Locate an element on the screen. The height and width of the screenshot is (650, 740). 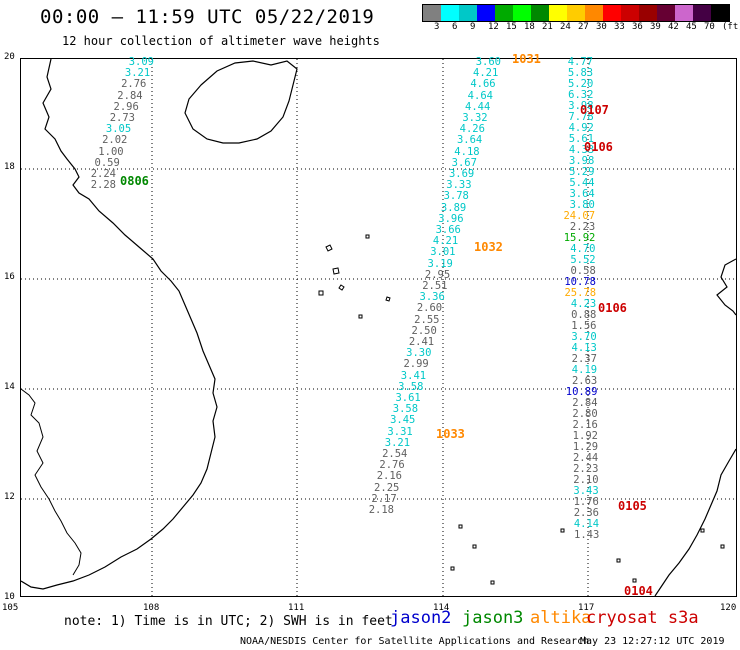
wave-height-value: 3.78 is located at coordinates (456, 196).